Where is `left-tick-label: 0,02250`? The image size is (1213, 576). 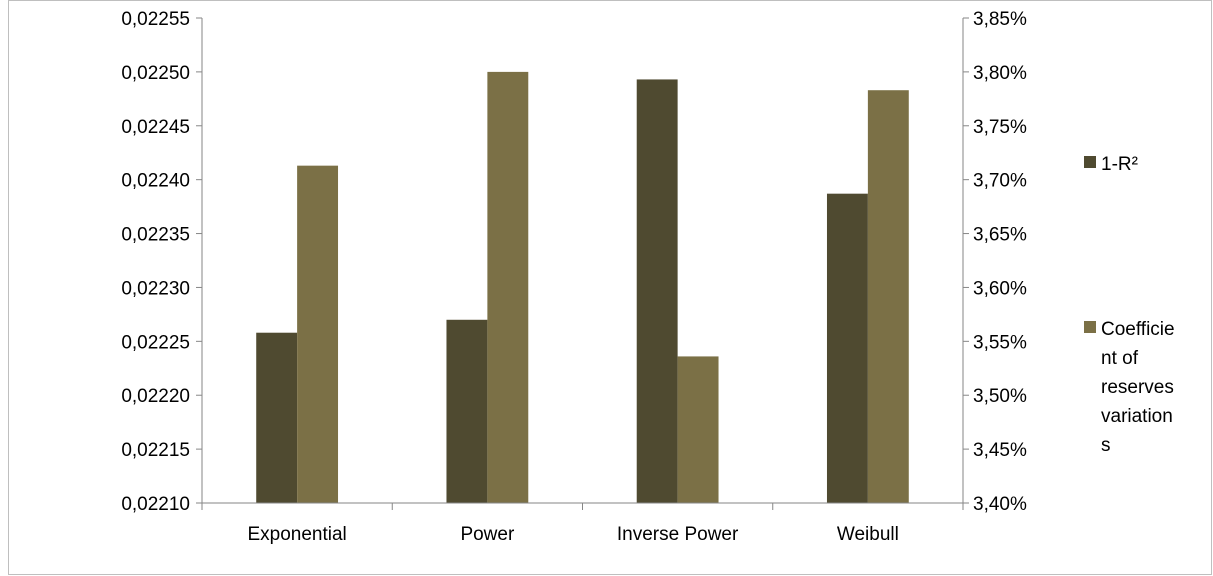
left-tick-label: 0,02250 is located at coordinates (155, 73).